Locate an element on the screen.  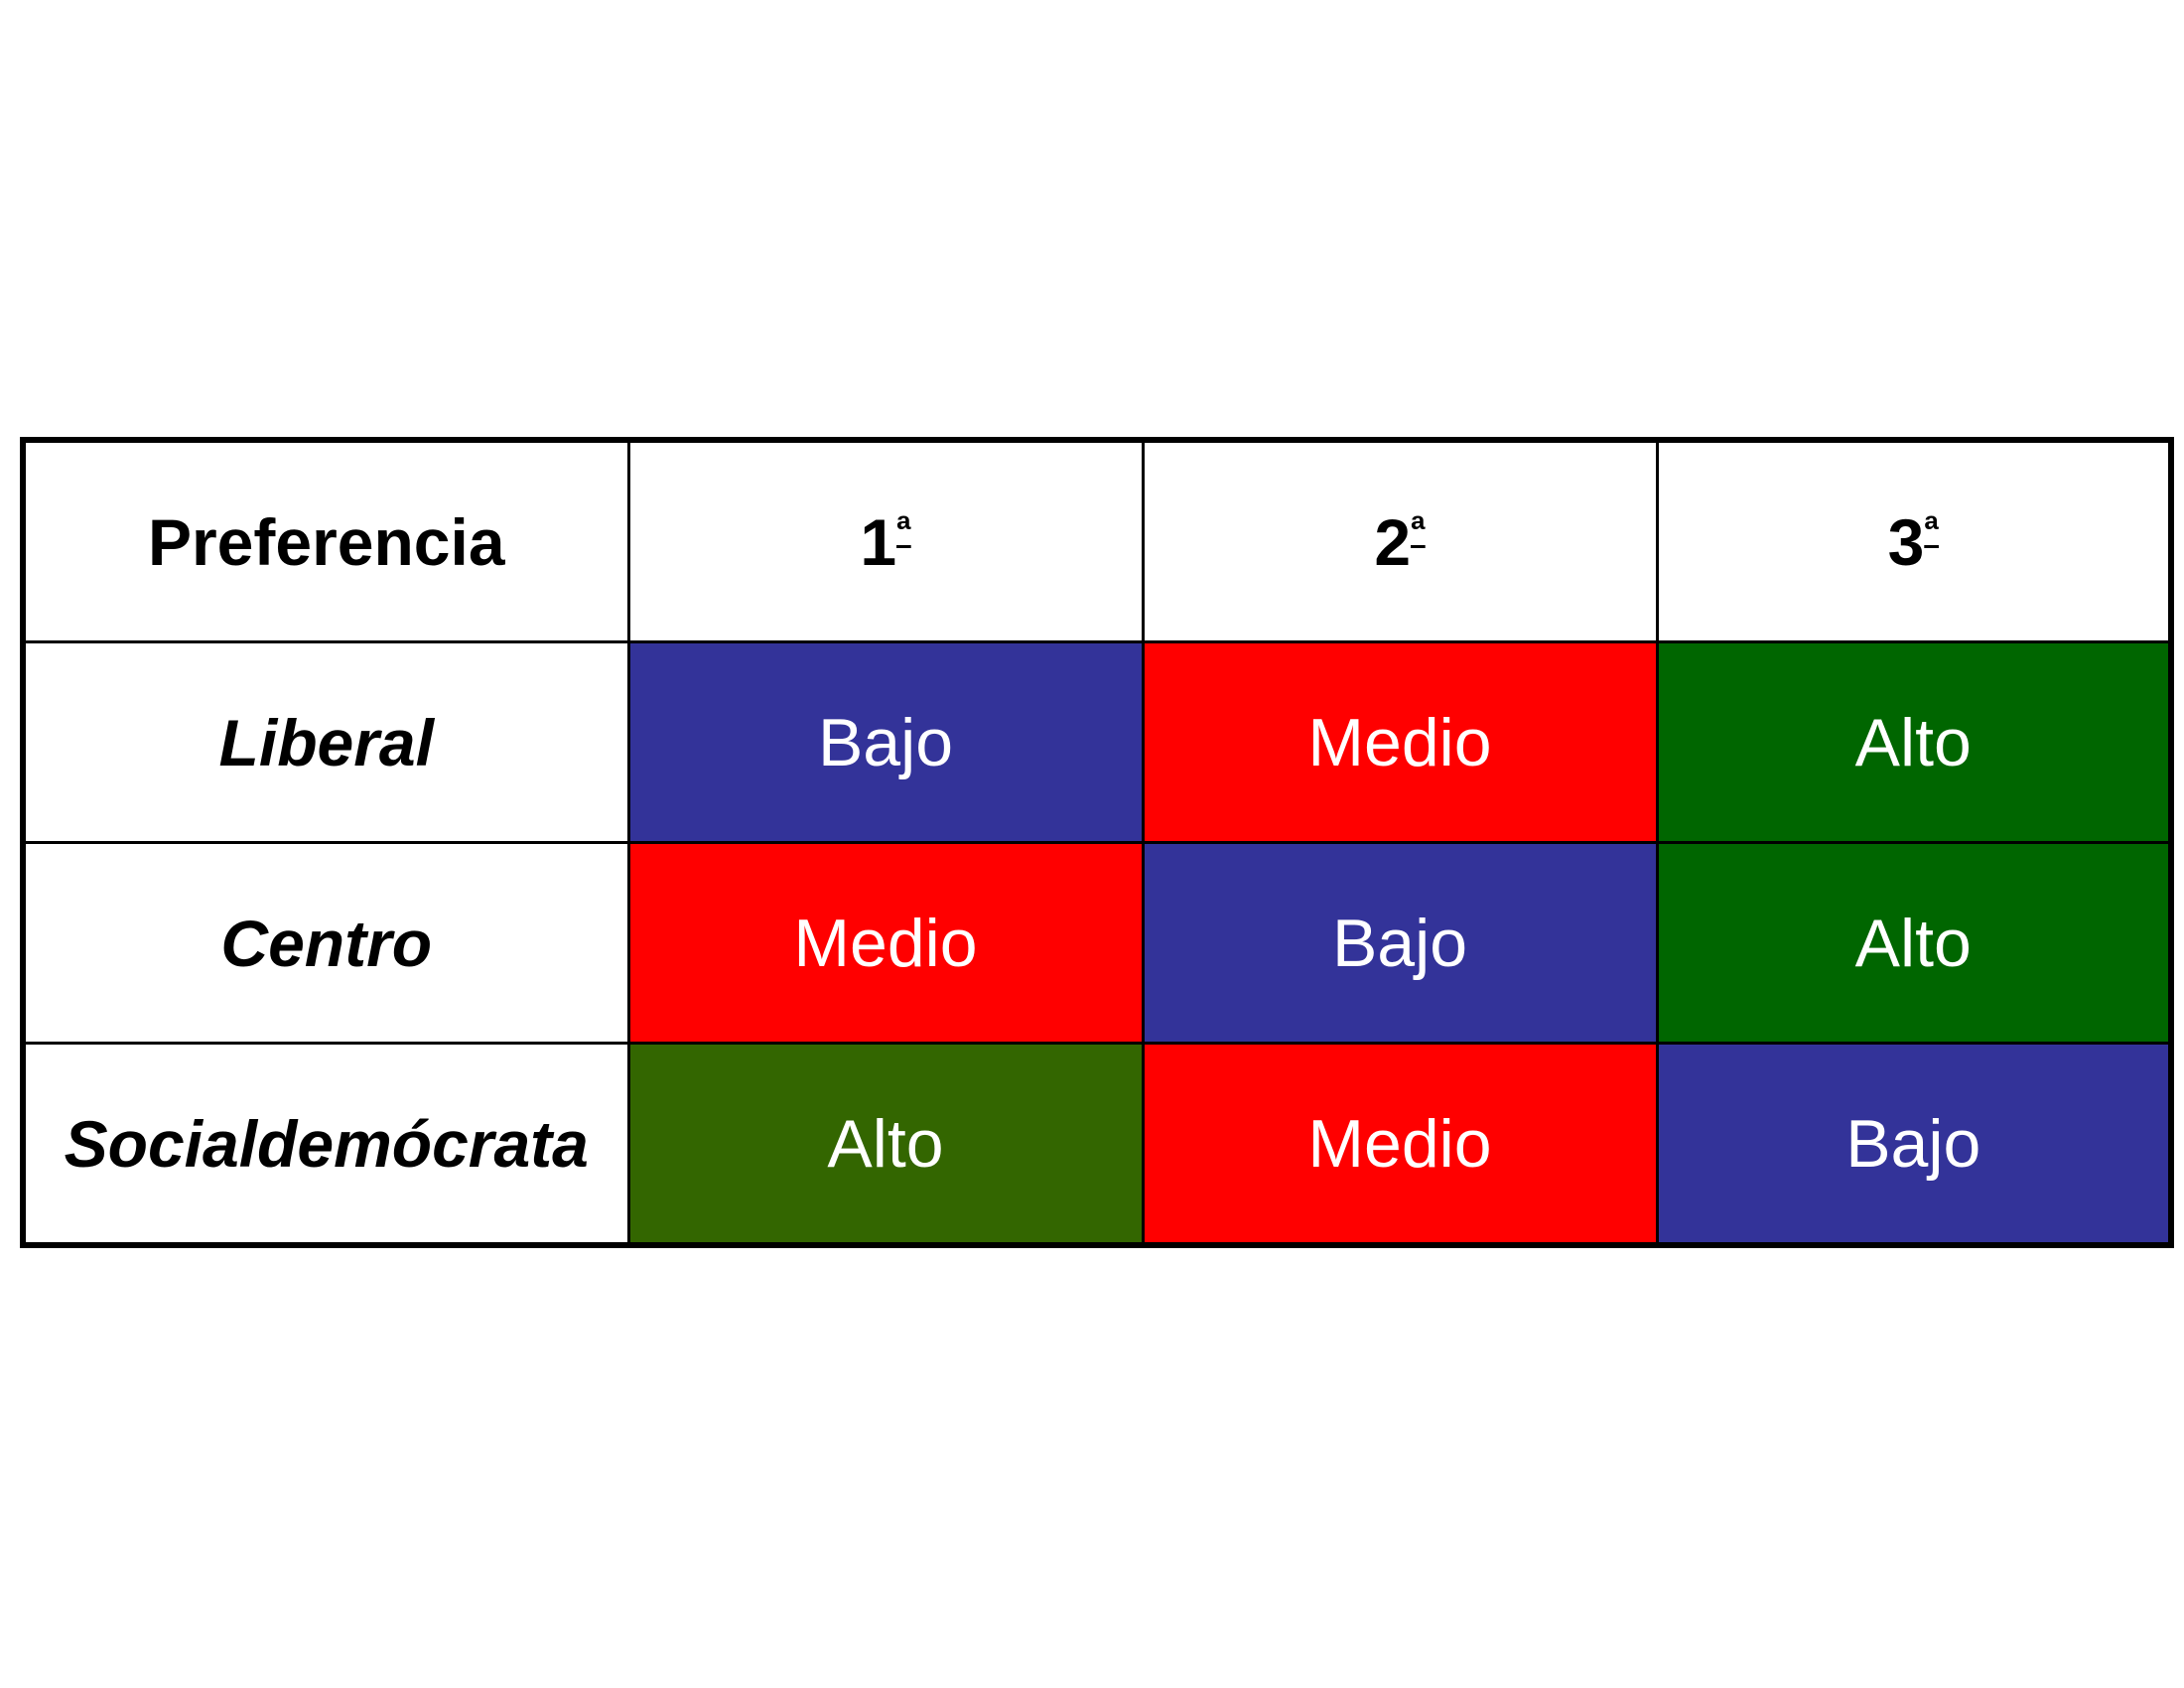
row-label-socialdemocrata: Socialdemócrata is located at coordinates (325, 1144).